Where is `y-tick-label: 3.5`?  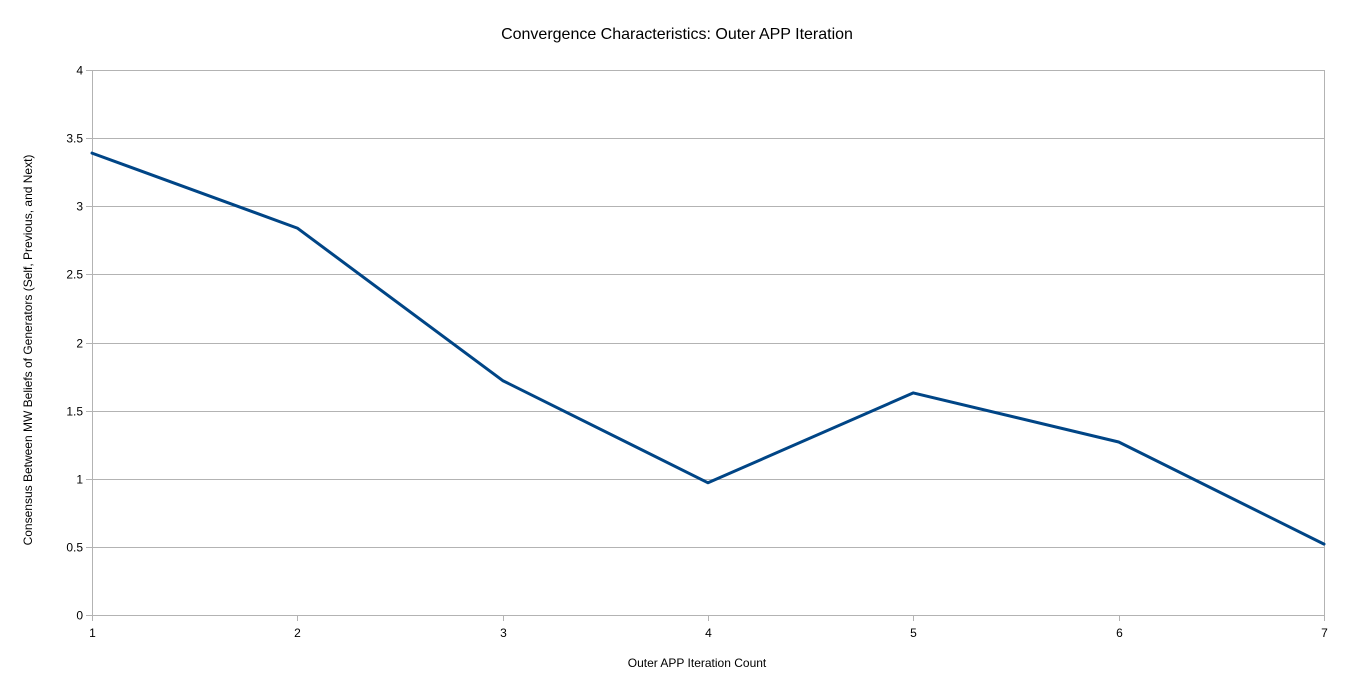
y-tick-label: 3.5 is located at coordinates (74, 139).